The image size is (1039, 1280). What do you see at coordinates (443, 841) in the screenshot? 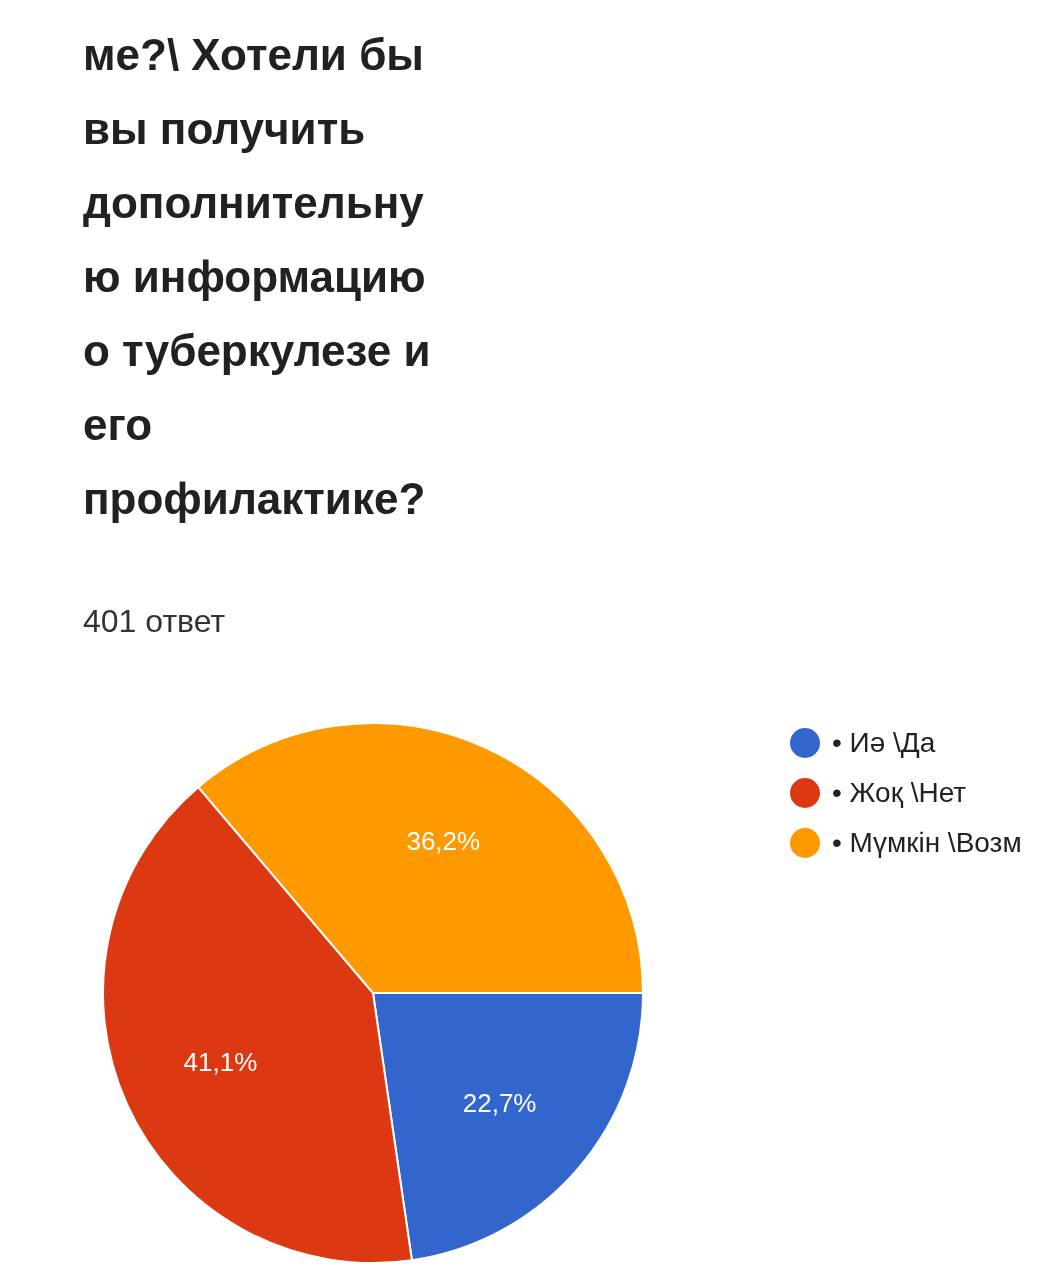
I see `data-label: 36,2%` at bounding box center [443, 841].